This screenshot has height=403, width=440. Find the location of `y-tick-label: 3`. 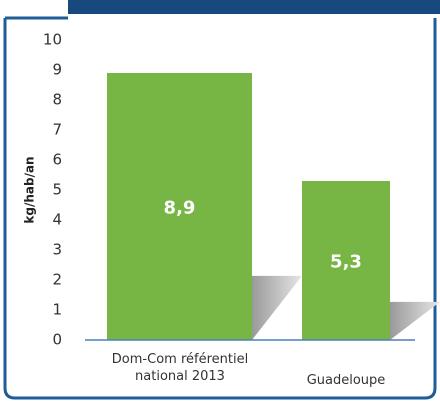

y-tick-label: 3 is located at coordinates (57, 250).